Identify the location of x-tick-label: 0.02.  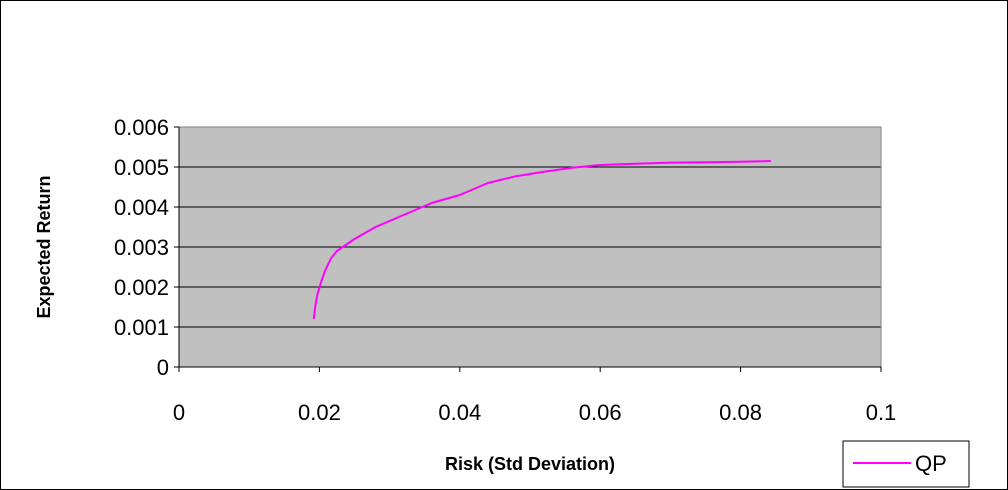
(319, 412).